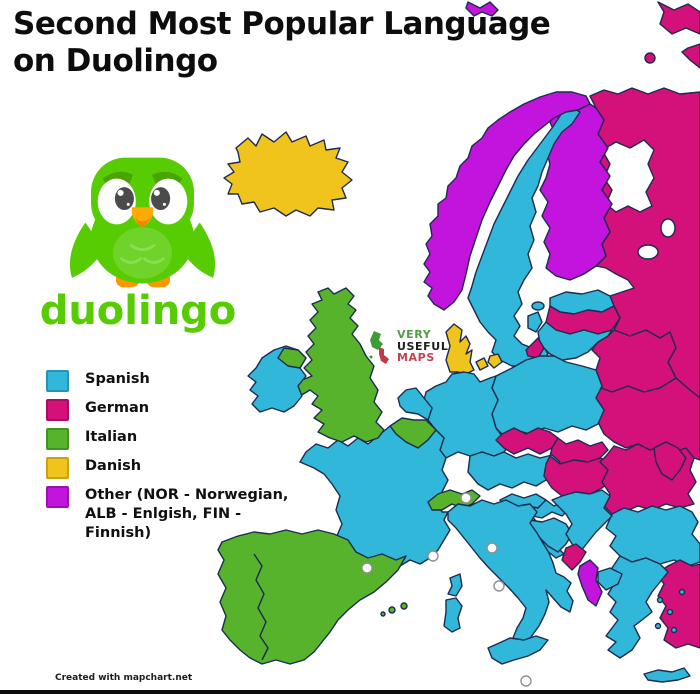 Image resolution: width=700 pixels, height=697 pixels. Describe the element at coordinates (312, 597) in the screenshot. I see `country-spain-portugal` at that location.